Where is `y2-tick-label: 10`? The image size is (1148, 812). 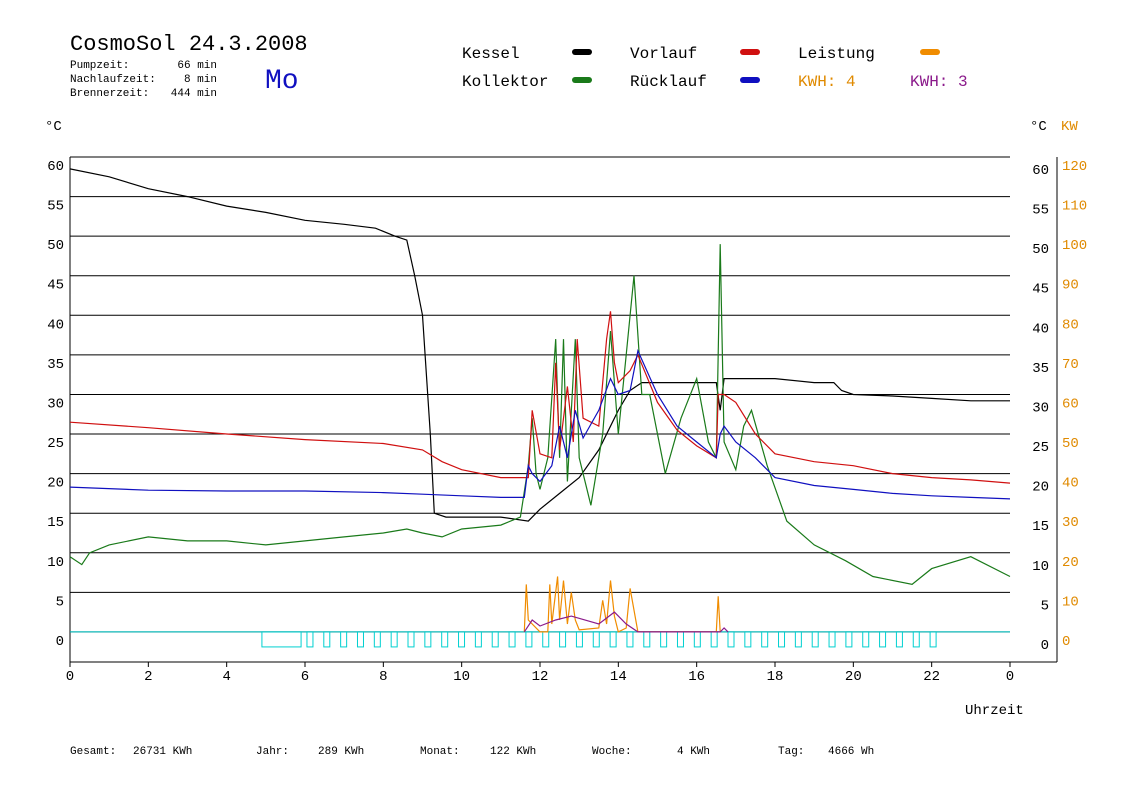
y2-tick-label: 10 is located at coordinates (1070, 602).